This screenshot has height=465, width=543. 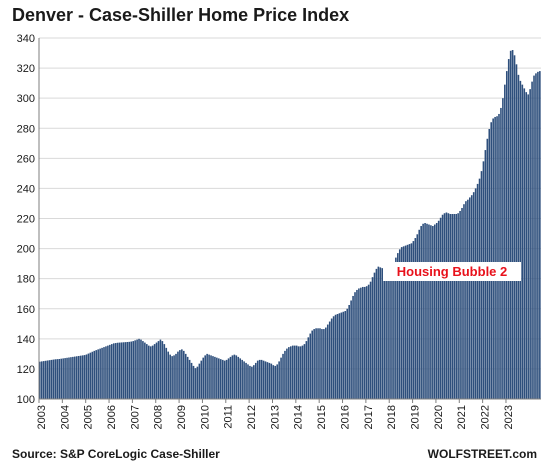 I want to click on x-tick-label: 2014, so click(x=299, y=417).